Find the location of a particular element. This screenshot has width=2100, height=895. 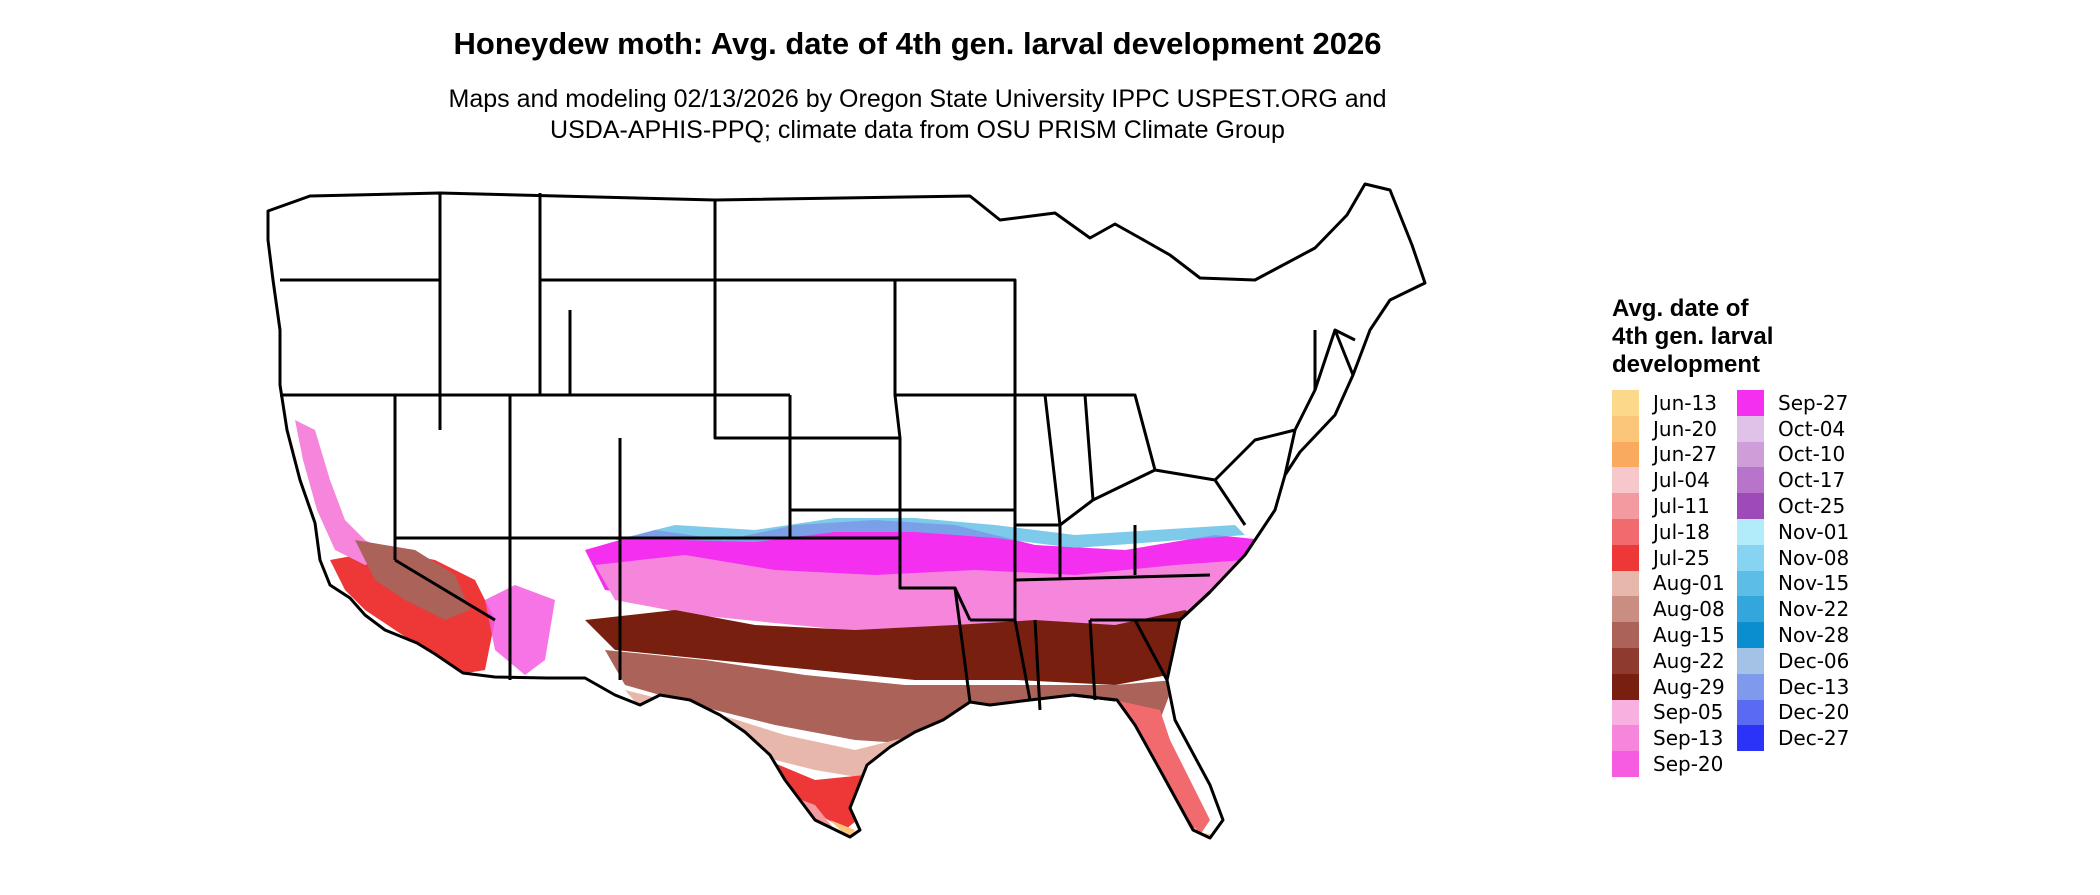

legend-label: Dec-20 is located at coordinates (1814, 712).